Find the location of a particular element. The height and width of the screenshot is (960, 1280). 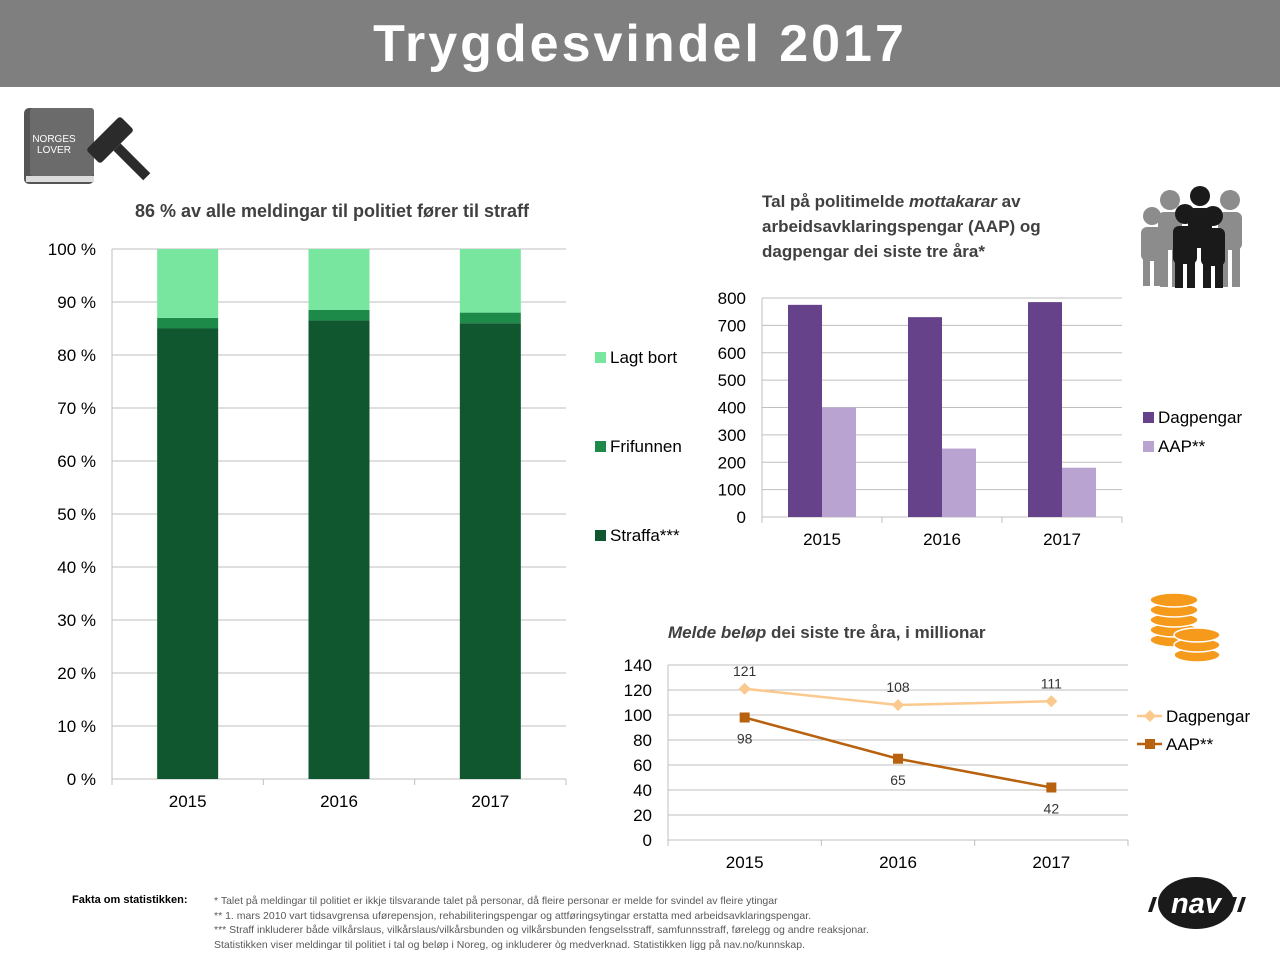

y-tick-label: 120 is located at coordinates (638, 690).